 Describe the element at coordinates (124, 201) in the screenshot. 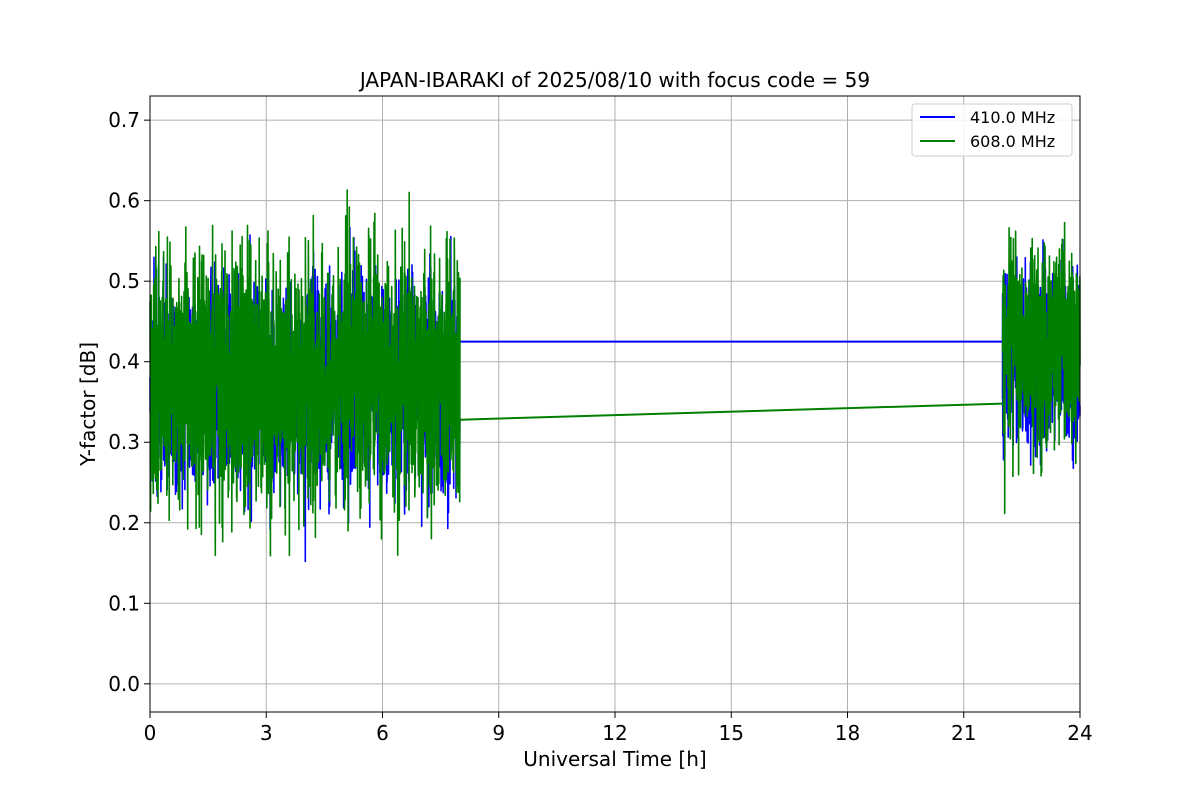

I see `y-tick-label: 0.6` at that location.